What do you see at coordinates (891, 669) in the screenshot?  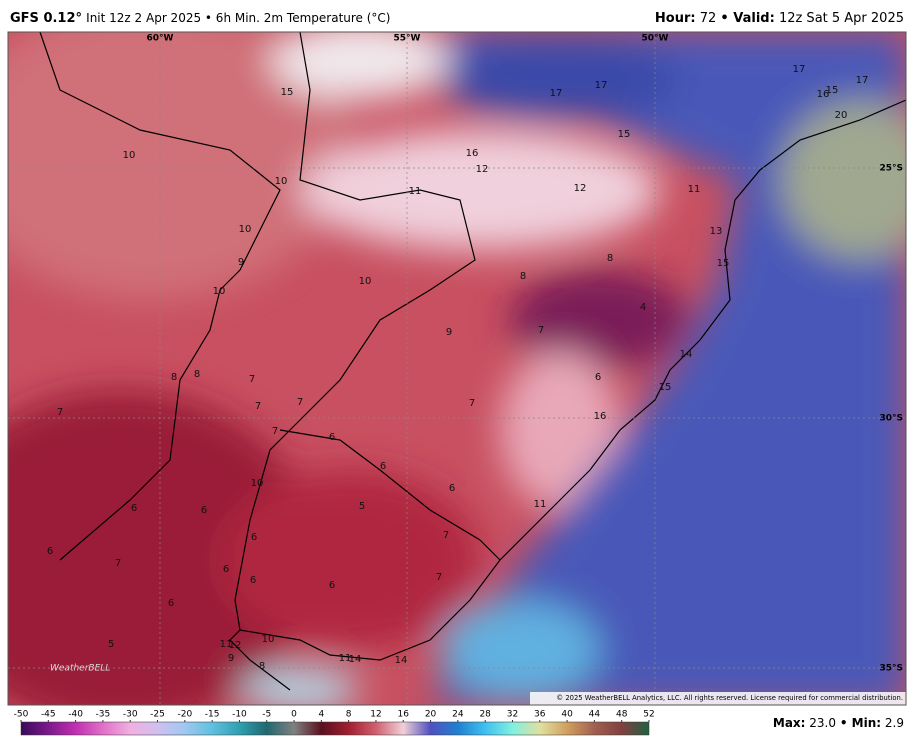 I see `lat-label: 35°S` at bounding box center [891, 669].